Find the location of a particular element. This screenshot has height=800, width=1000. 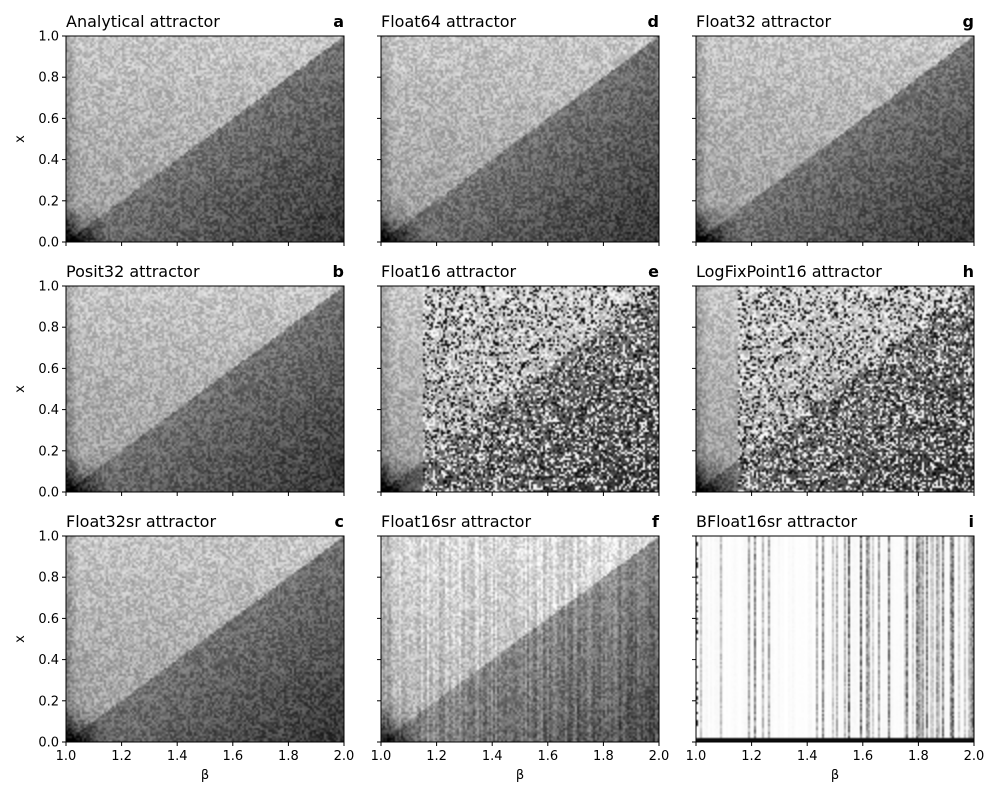

panel-title: Float64 attractor is located at coordinates (449, 21).